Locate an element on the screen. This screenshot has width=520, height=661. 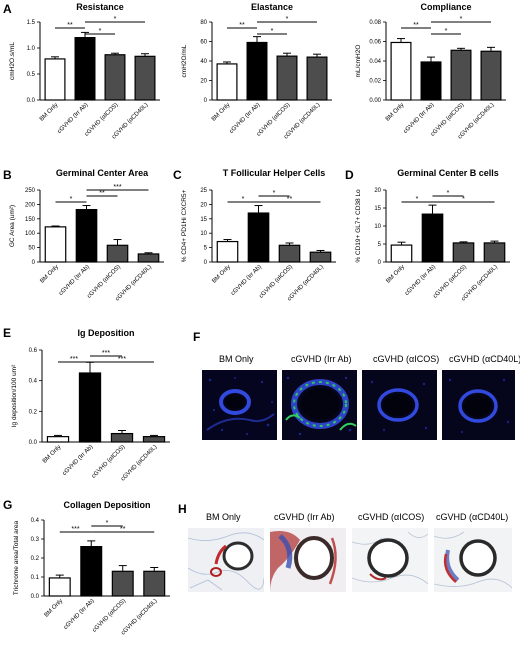
tfh-category-label: BM Only is located at coordinates (221, 274).